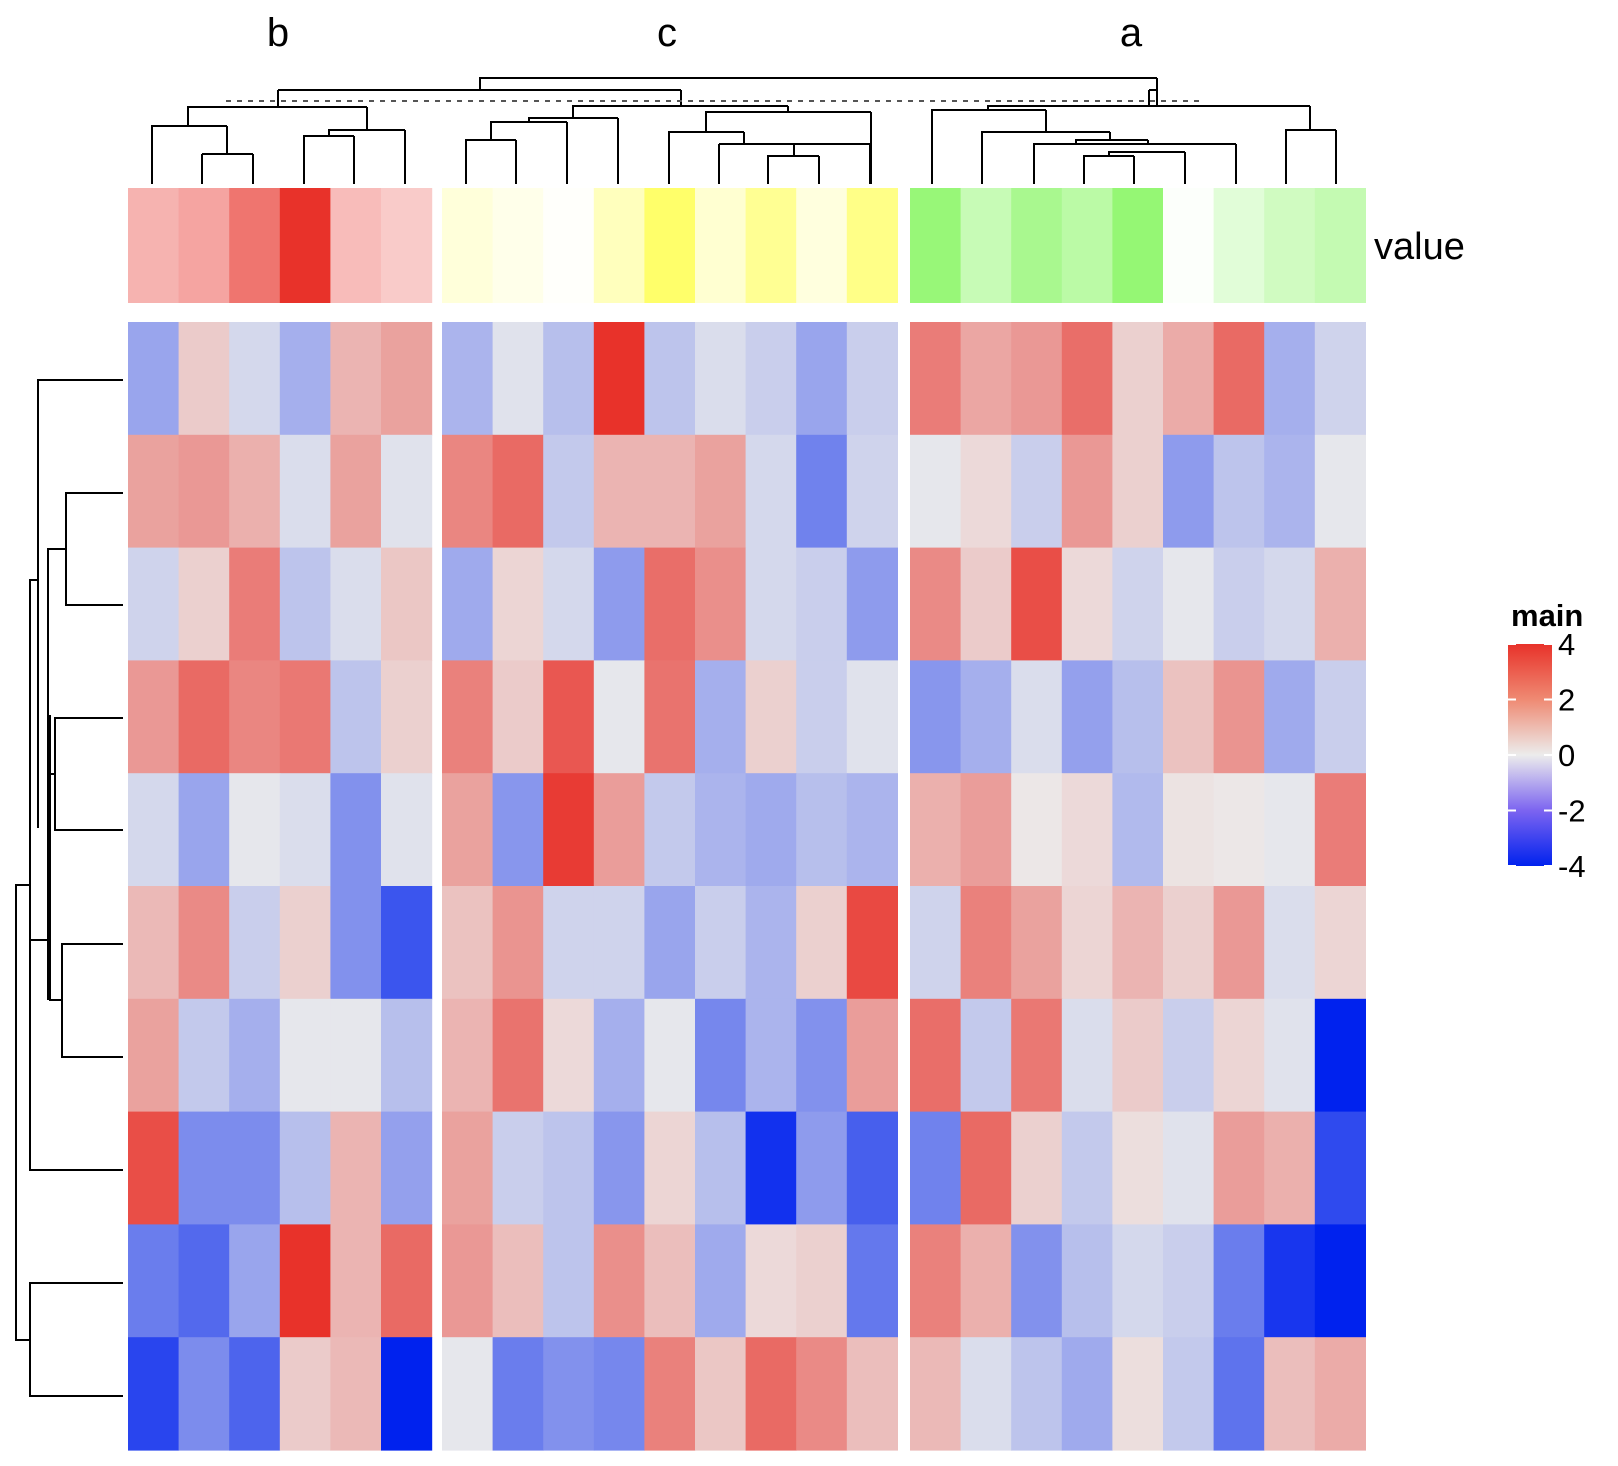 The image size is (1618, 1466). I want to click on heatmap-cell-b-r5-c5, so click(356, 830).